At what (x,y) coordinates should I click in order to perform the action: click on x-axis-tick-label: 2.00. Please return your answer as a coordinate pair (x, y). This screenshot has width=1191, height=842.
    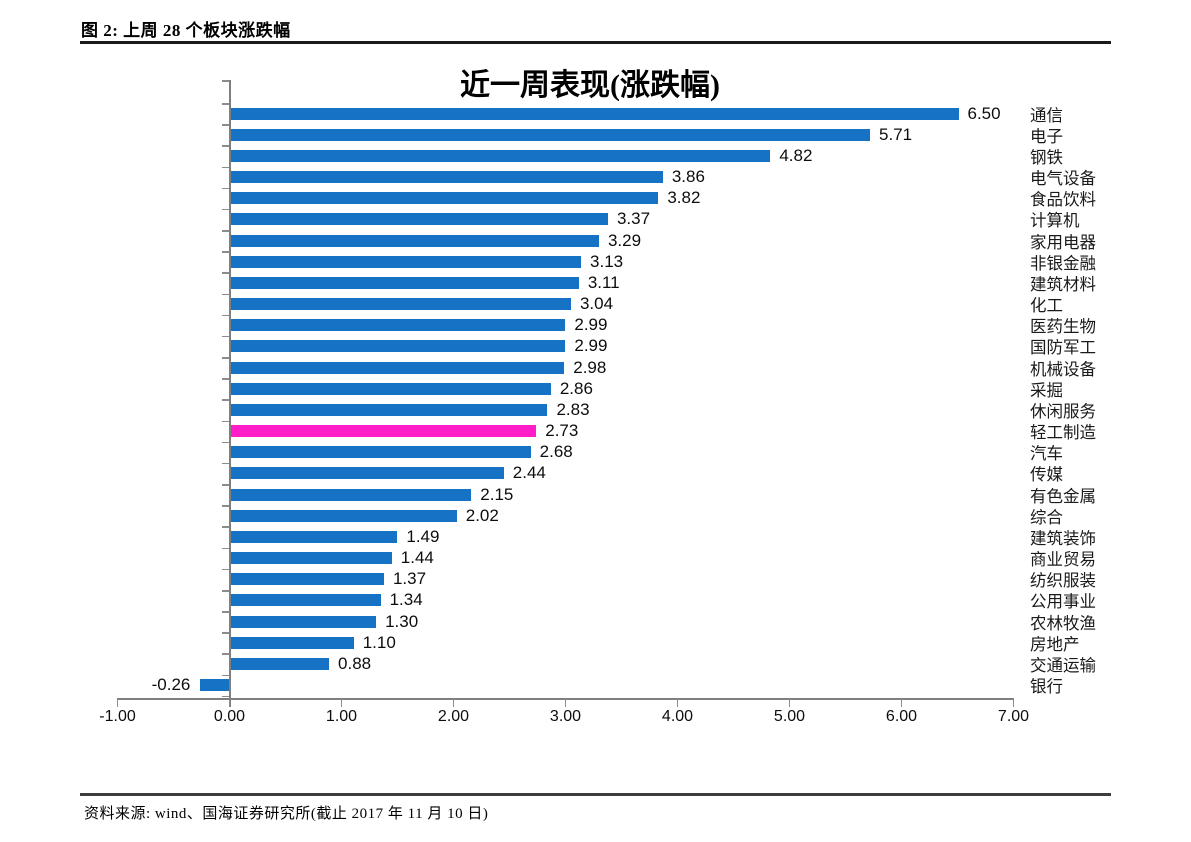
    Looking at the image, I should click on (453, 716).